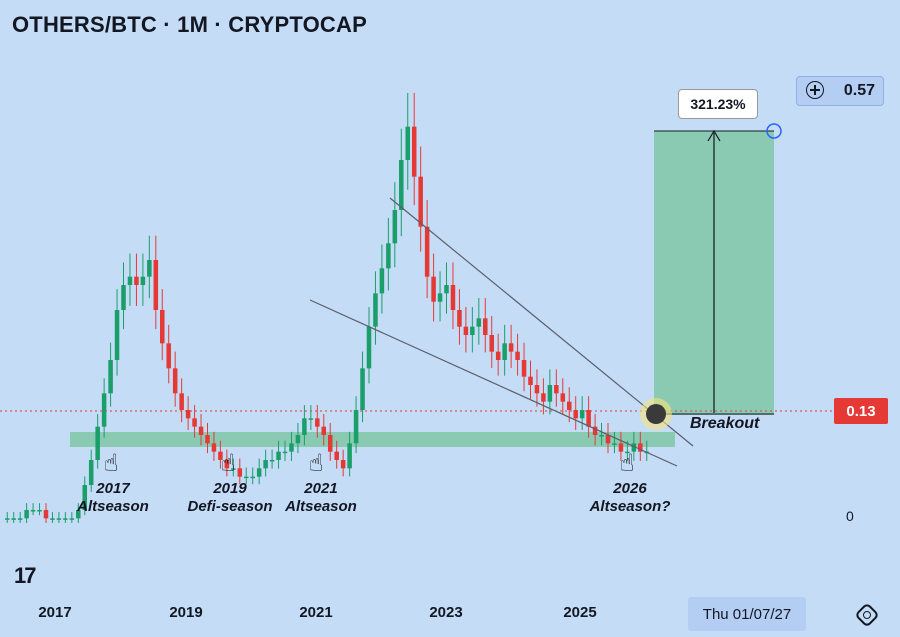  Describe the element at coordinates (316, 612) in the screenshot. I see `x-tick-label: 2021` at that location.